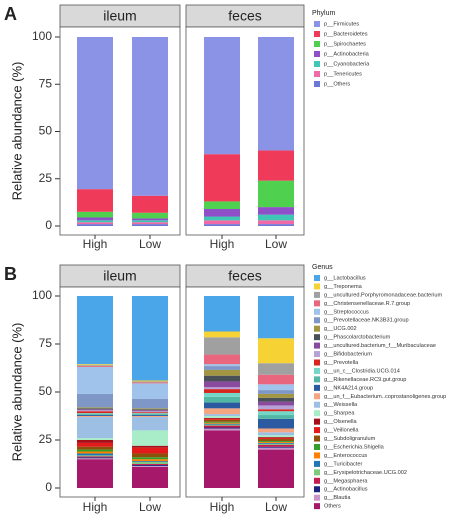  I want to click on legend-label: g__Prevotella, so click(341, 363).